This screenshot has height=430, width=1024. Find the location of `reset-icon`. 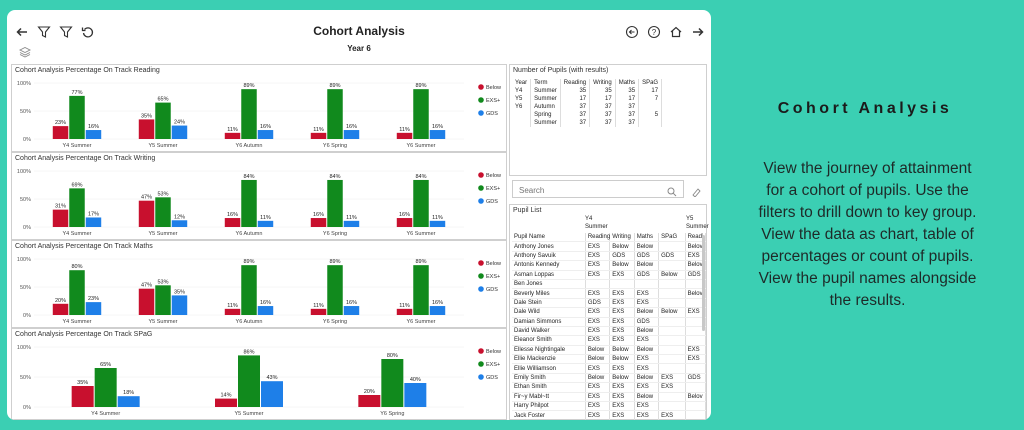

reset-icon is located at coordinates (88, 32).